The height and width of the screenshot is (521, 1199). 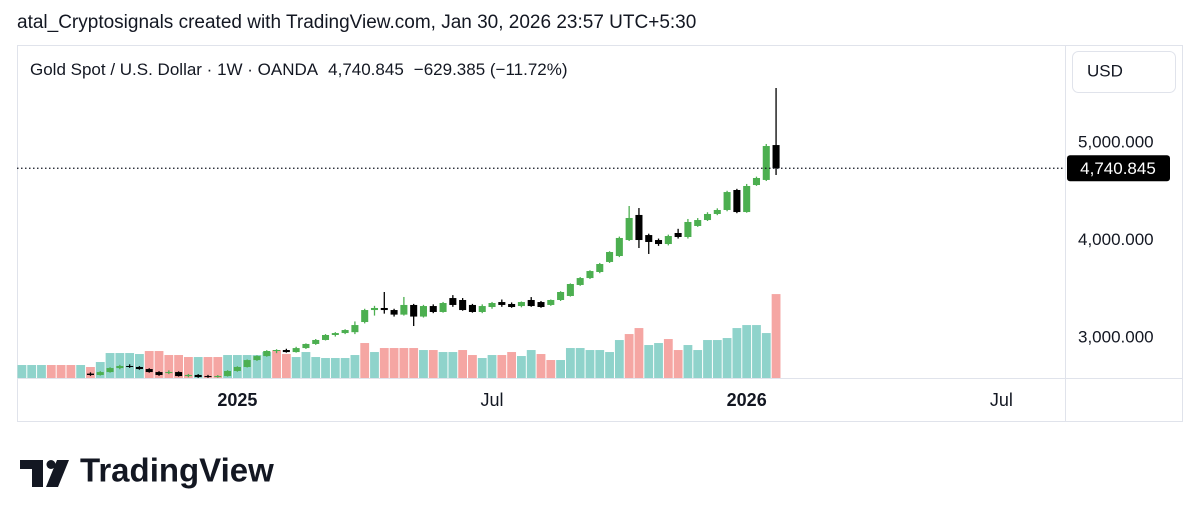 What do you see at coordinates (57, 473) in the screenshot?
I see `logo-slash` at bounding box center [57, 473].